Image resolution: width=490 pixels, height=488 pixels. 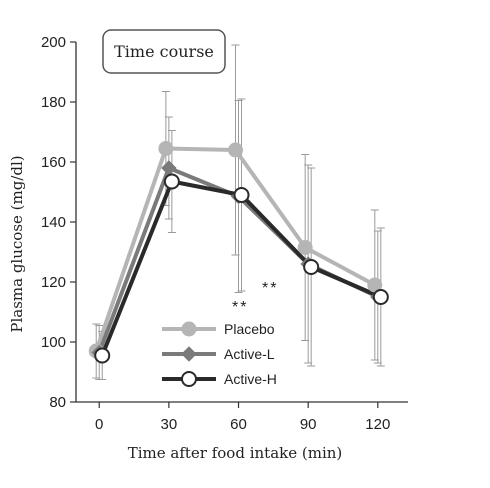 What do you see at coordinates (238, 424) in the screenshot?
I see `x-tick-label: 60` at bounding box center [238, 424].